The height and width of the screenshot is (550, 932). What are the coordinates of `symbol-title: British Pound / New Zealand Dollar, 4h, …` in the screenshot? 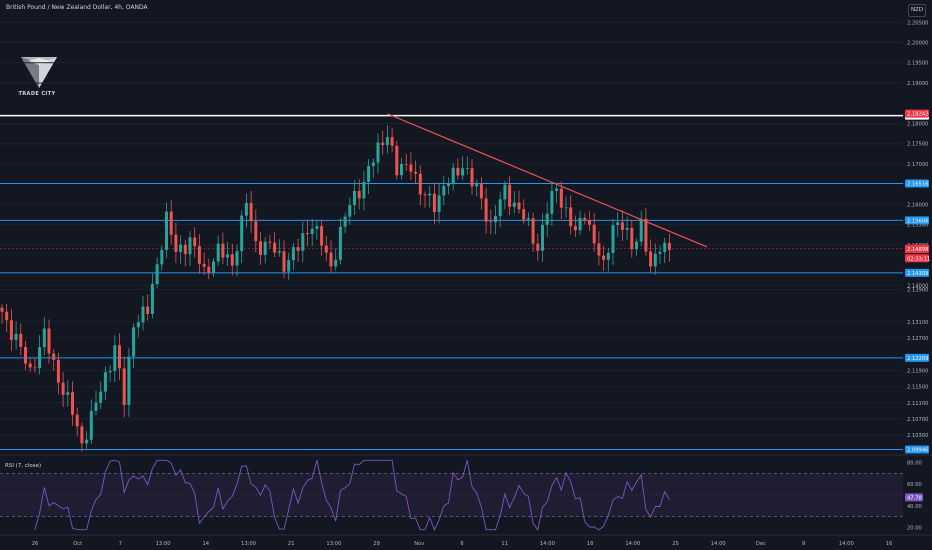 It's located at (77, 7).